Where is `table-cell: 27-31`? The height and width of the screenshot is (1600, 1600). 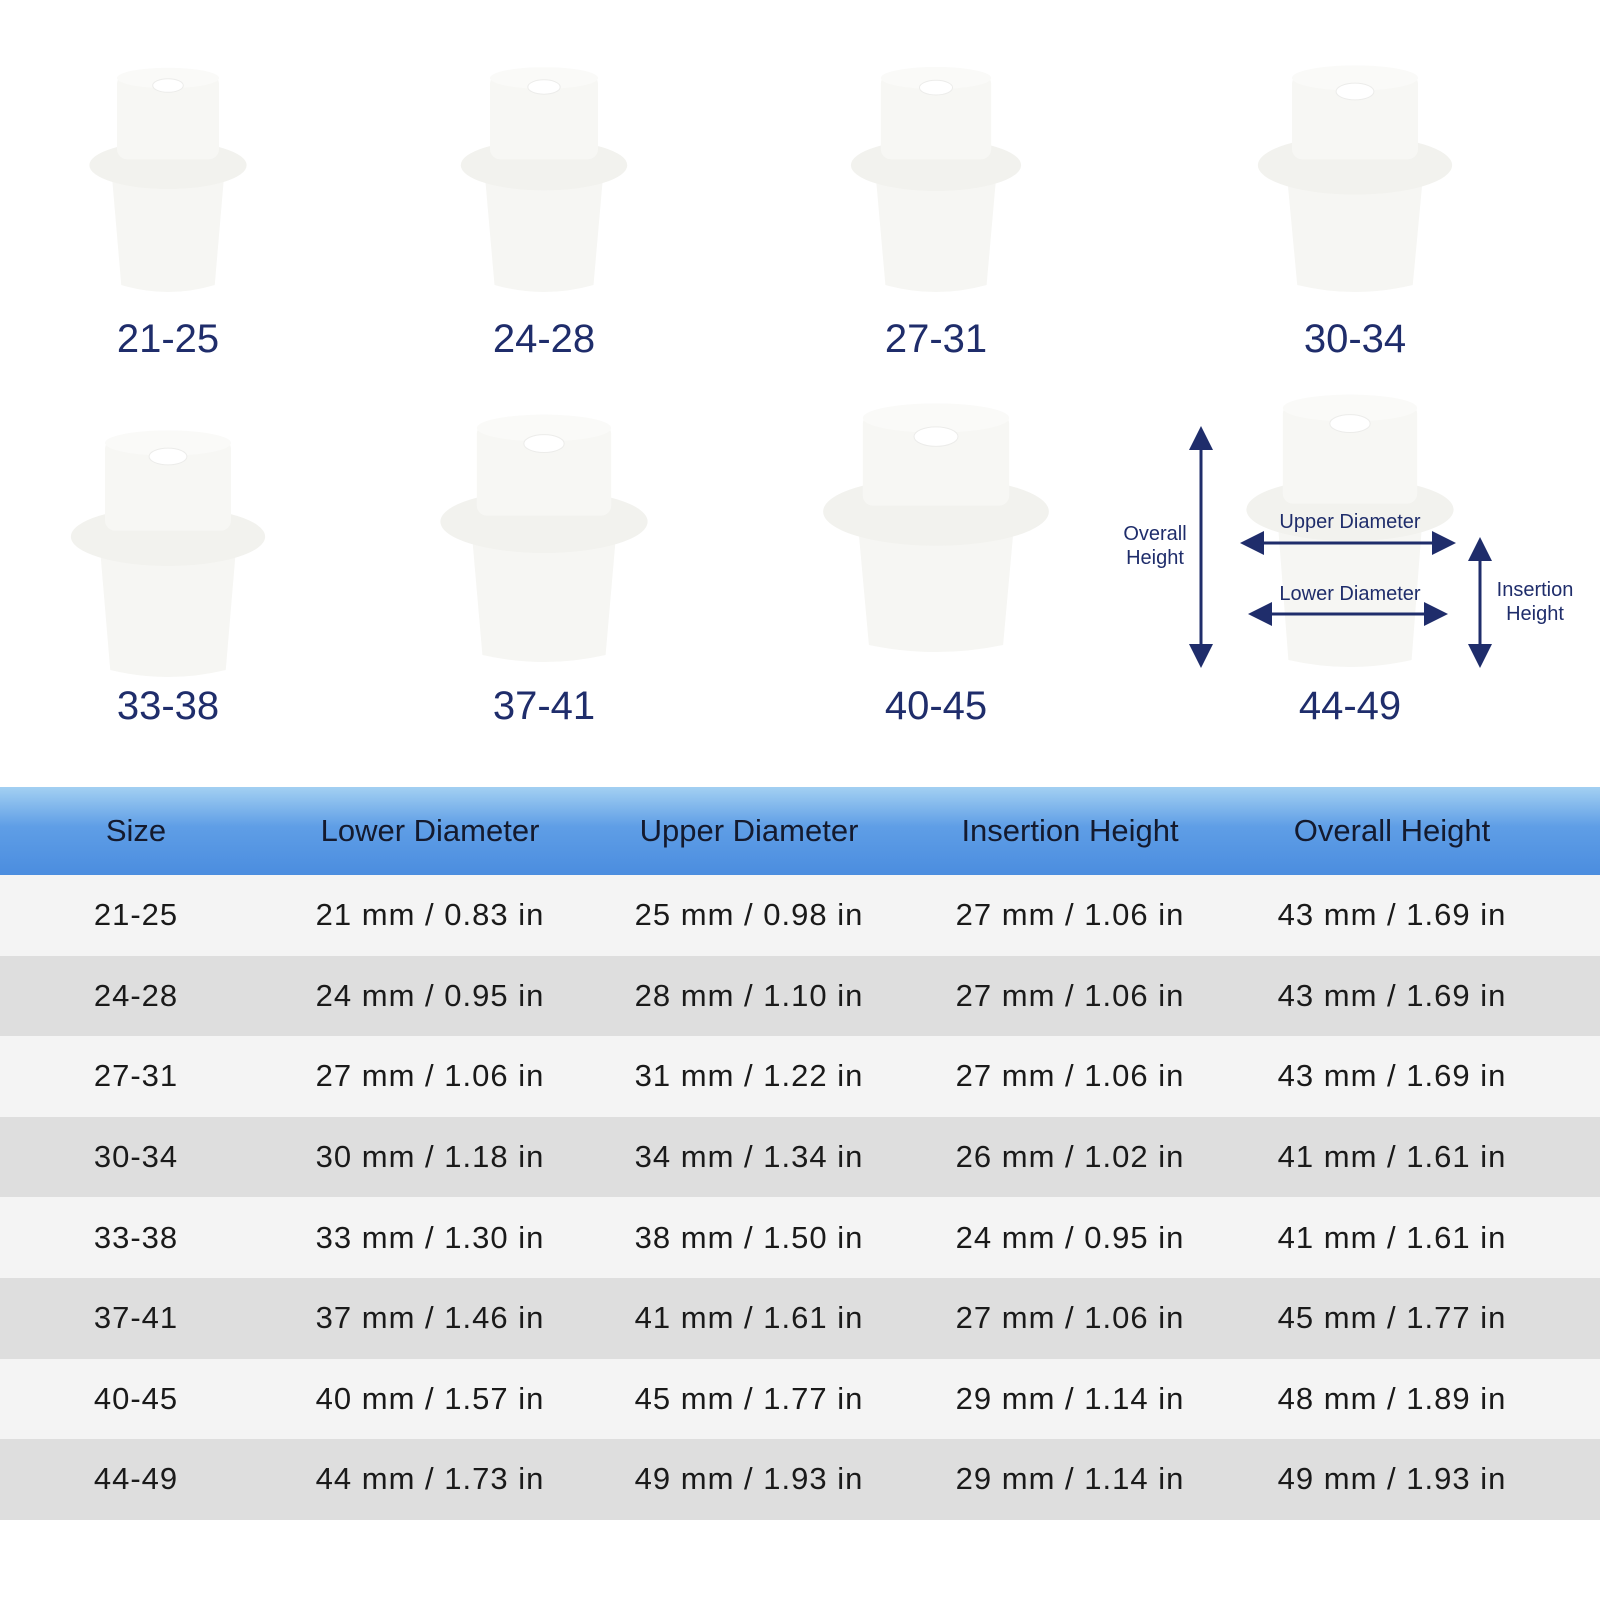 table-cell: 27-31 is located at coordinates (136, 1076).